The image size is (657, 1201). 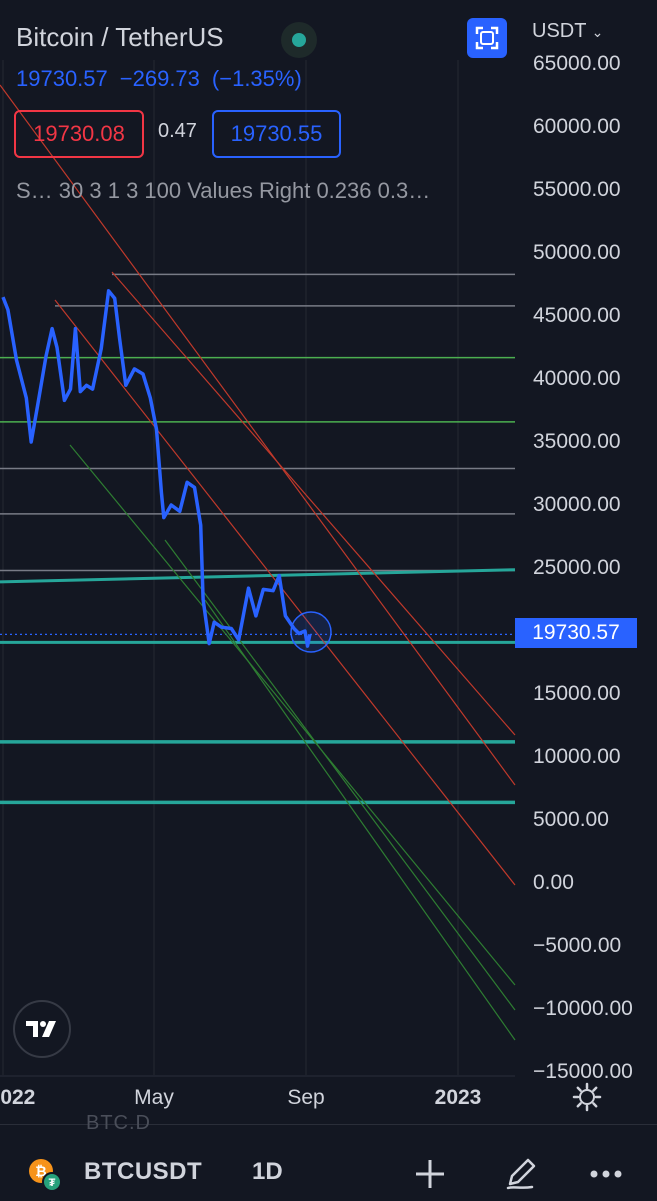 I want to click on last-price: 19730.57, so click(x=62, y=78).